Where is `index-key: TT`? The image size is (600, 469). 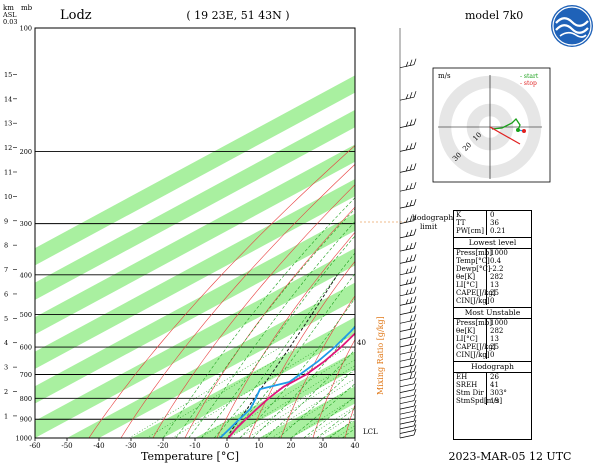 index-key: TT is located at coordinates (470, 223).